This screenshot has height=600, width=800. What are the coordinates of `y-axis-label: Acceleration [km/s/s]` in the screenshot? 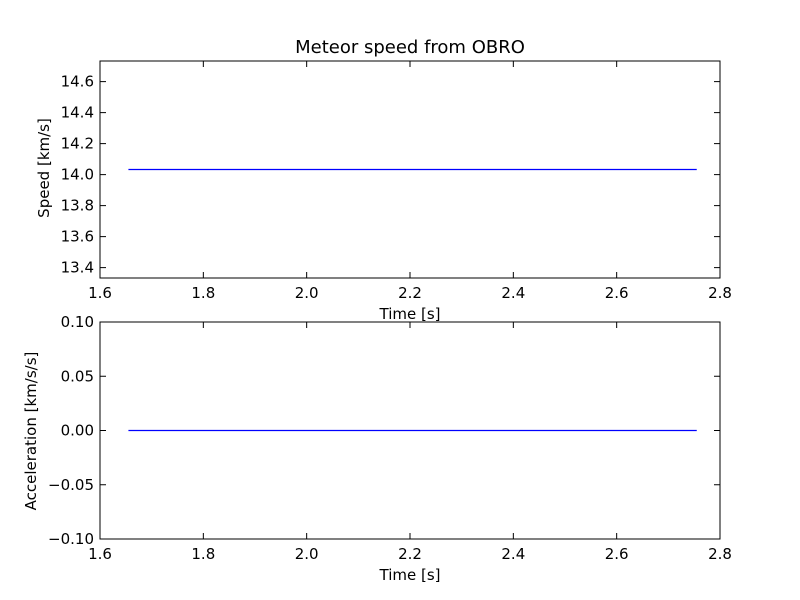 It's located at (31, 431).